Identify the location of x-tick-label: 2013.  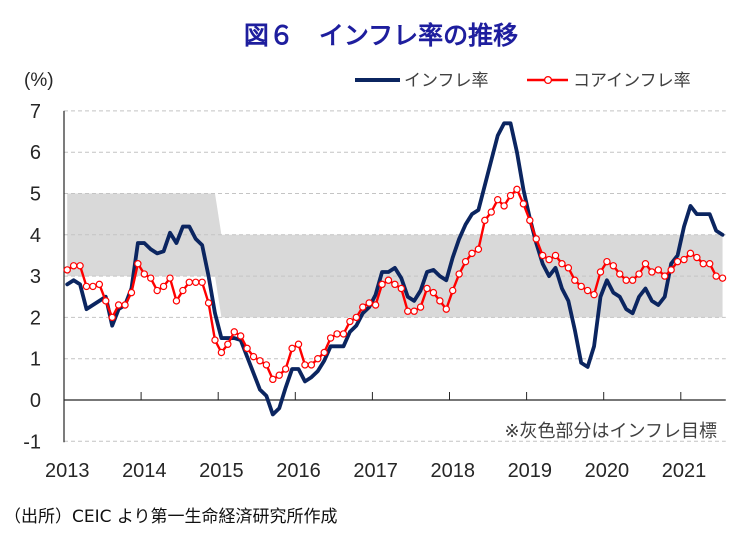
(67, 471).